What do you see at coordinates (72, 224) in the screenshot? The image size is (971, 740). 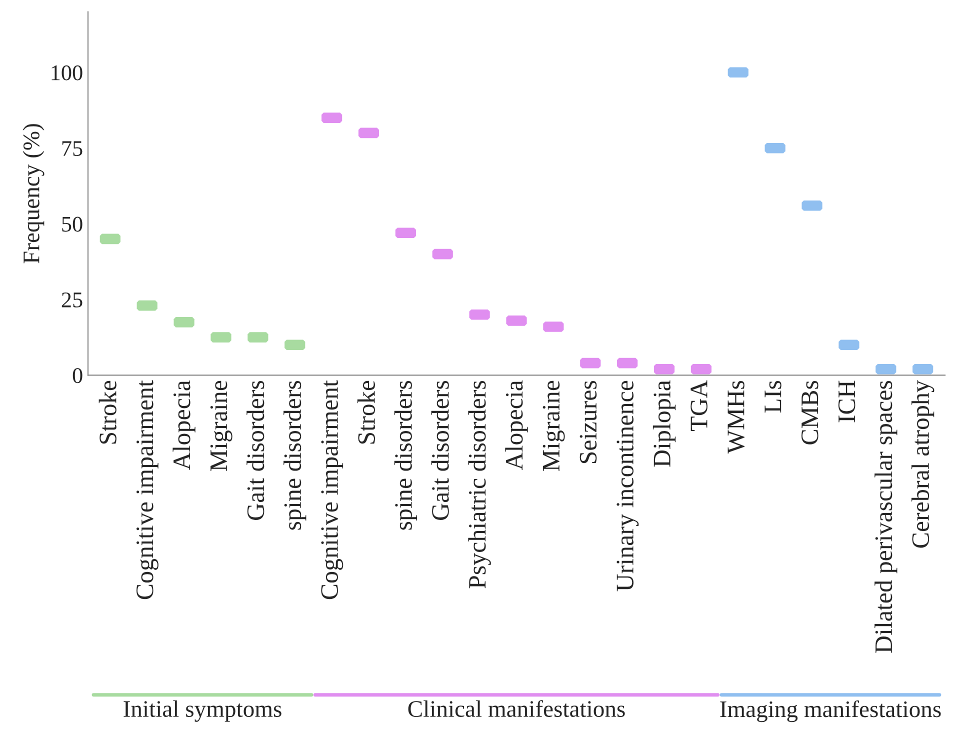 I see `y-tick-label: 50` at bounding box center [72, 224].